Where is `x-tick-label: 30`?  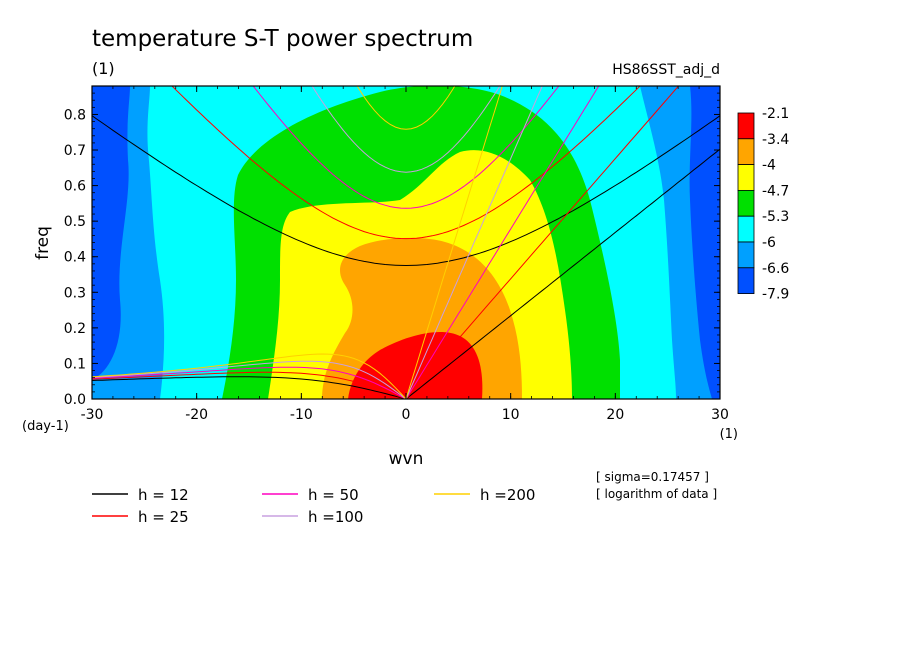
x-tick-label: 30 is located at coordinates (720, 415).